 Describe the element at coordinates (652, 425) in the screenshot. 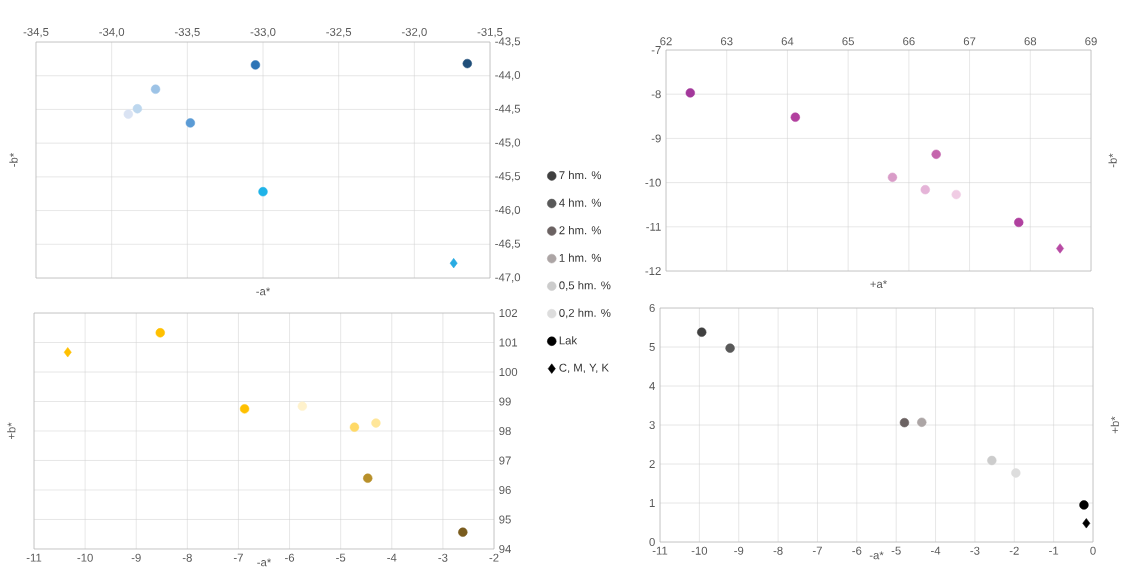

I see `y-tick-label: 3` at that location.